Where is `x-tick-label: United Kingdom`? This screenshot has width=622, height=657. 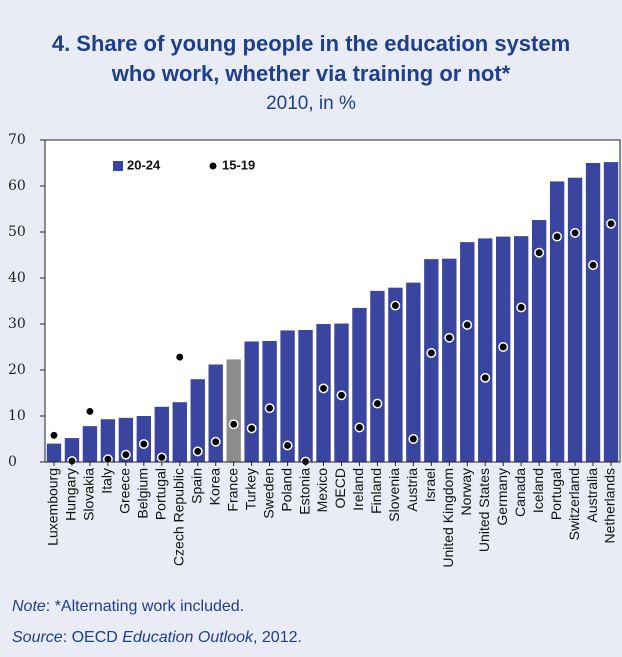
x-tick-label: United Kingdom is located at coordinates (448, 518).